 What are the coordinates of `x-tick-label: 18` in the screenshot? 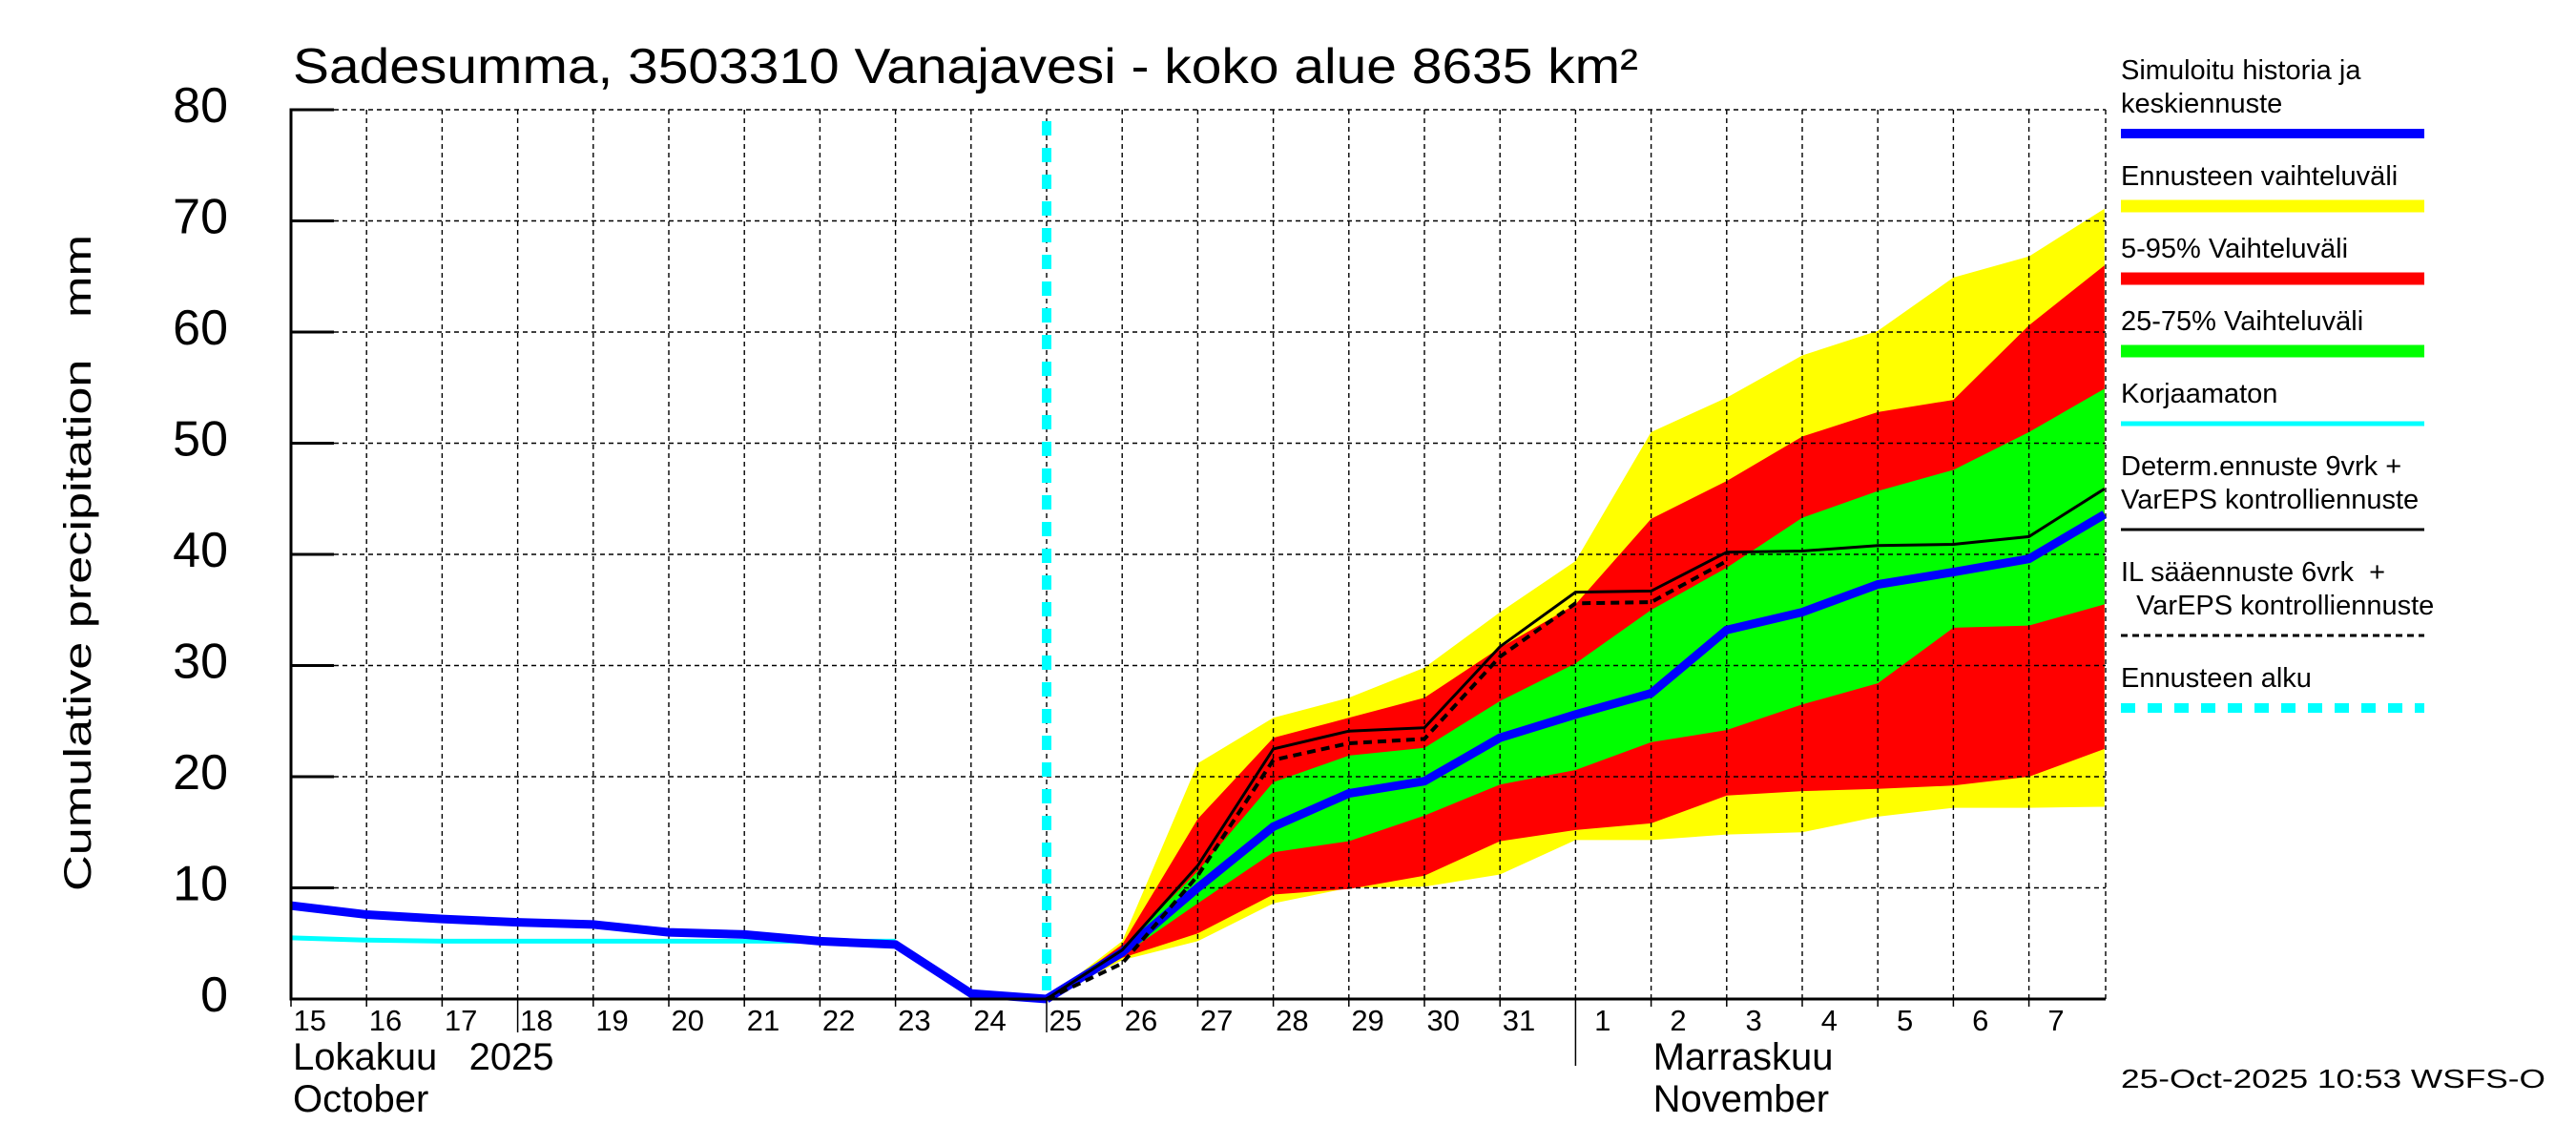 It's located at (536, 1021).